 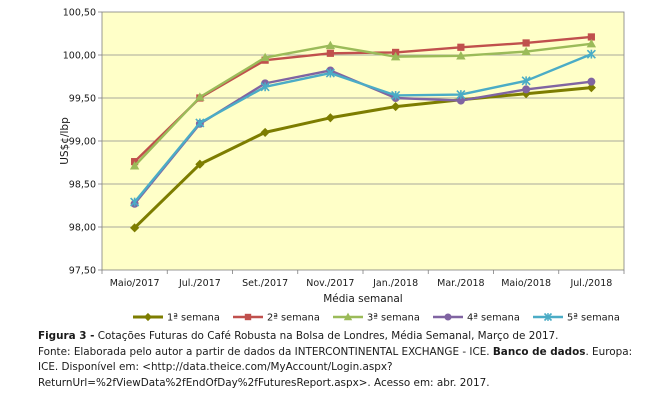 I want to click on legend-item: 5ª semana, so click(x=576, y=318).